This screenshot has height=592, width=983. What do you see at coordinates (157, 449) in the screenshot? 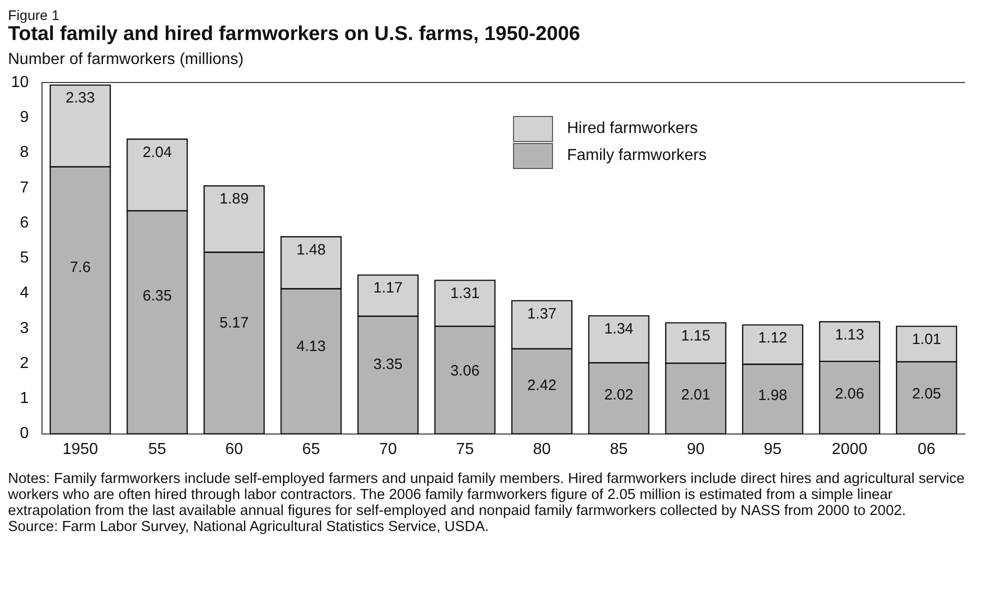
I see `x-tick-label: 55` at bounding box center [157, 449].